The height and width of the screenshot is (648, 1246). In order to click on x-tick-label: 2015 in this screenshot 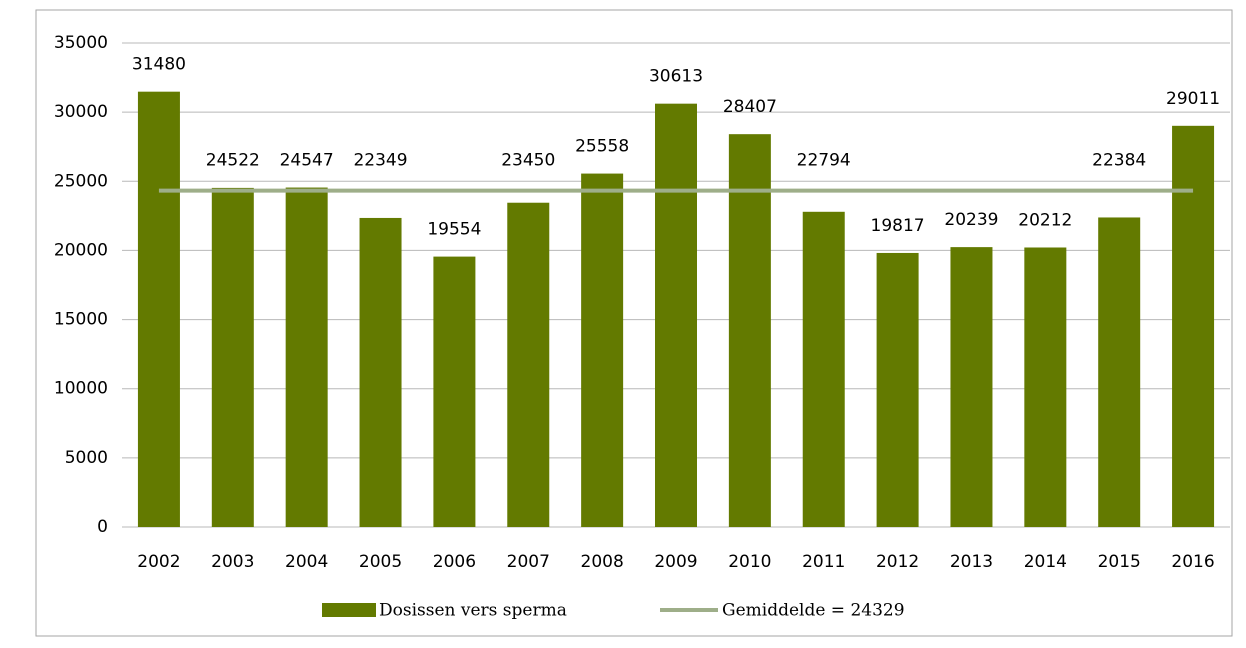, I will do `click(1119, 562)`.